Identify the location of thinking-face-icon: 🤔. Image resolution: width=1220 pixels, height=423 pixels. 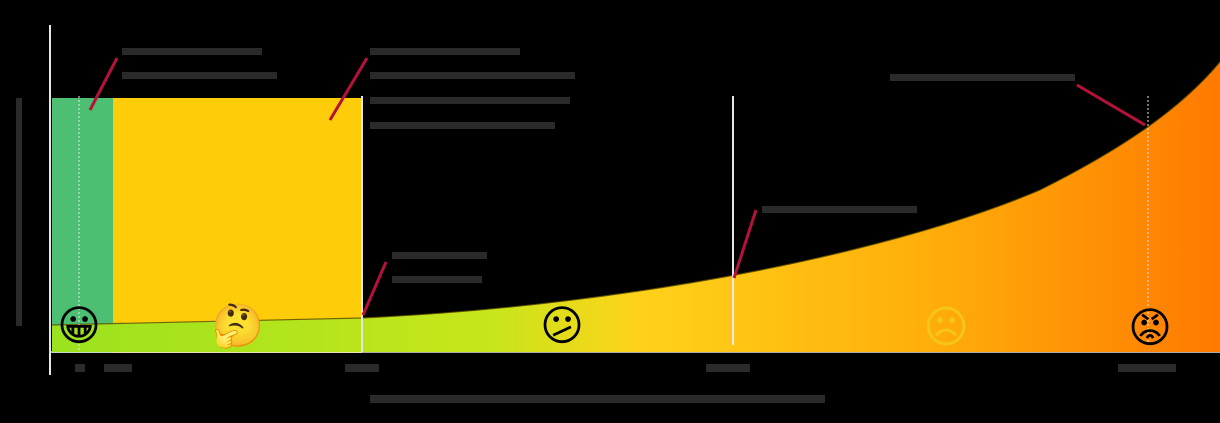
(238, 325).